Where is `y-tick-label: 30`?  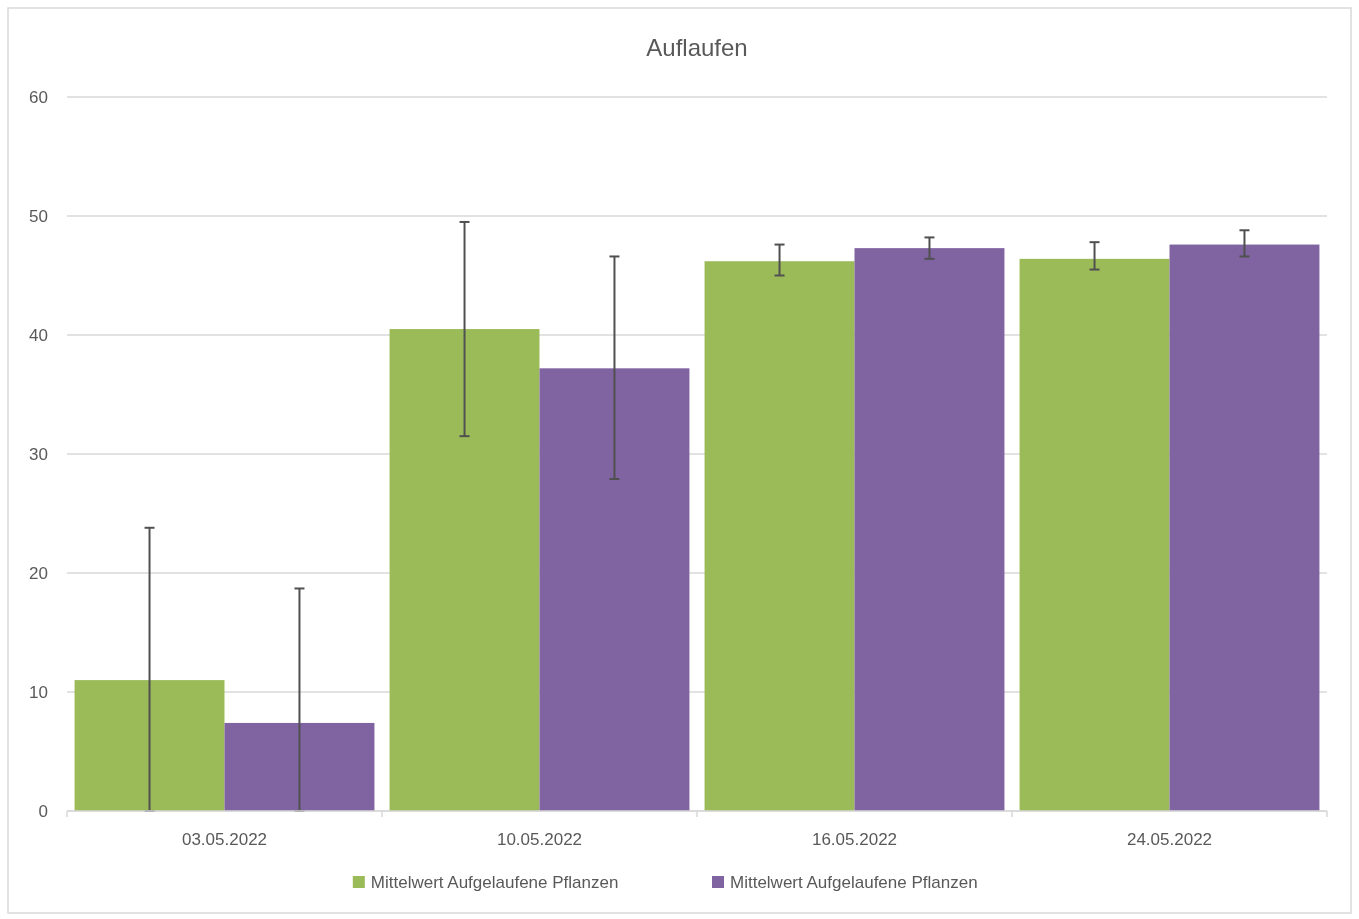 y-tick-label: 30 is located at coordinates (38, 454).